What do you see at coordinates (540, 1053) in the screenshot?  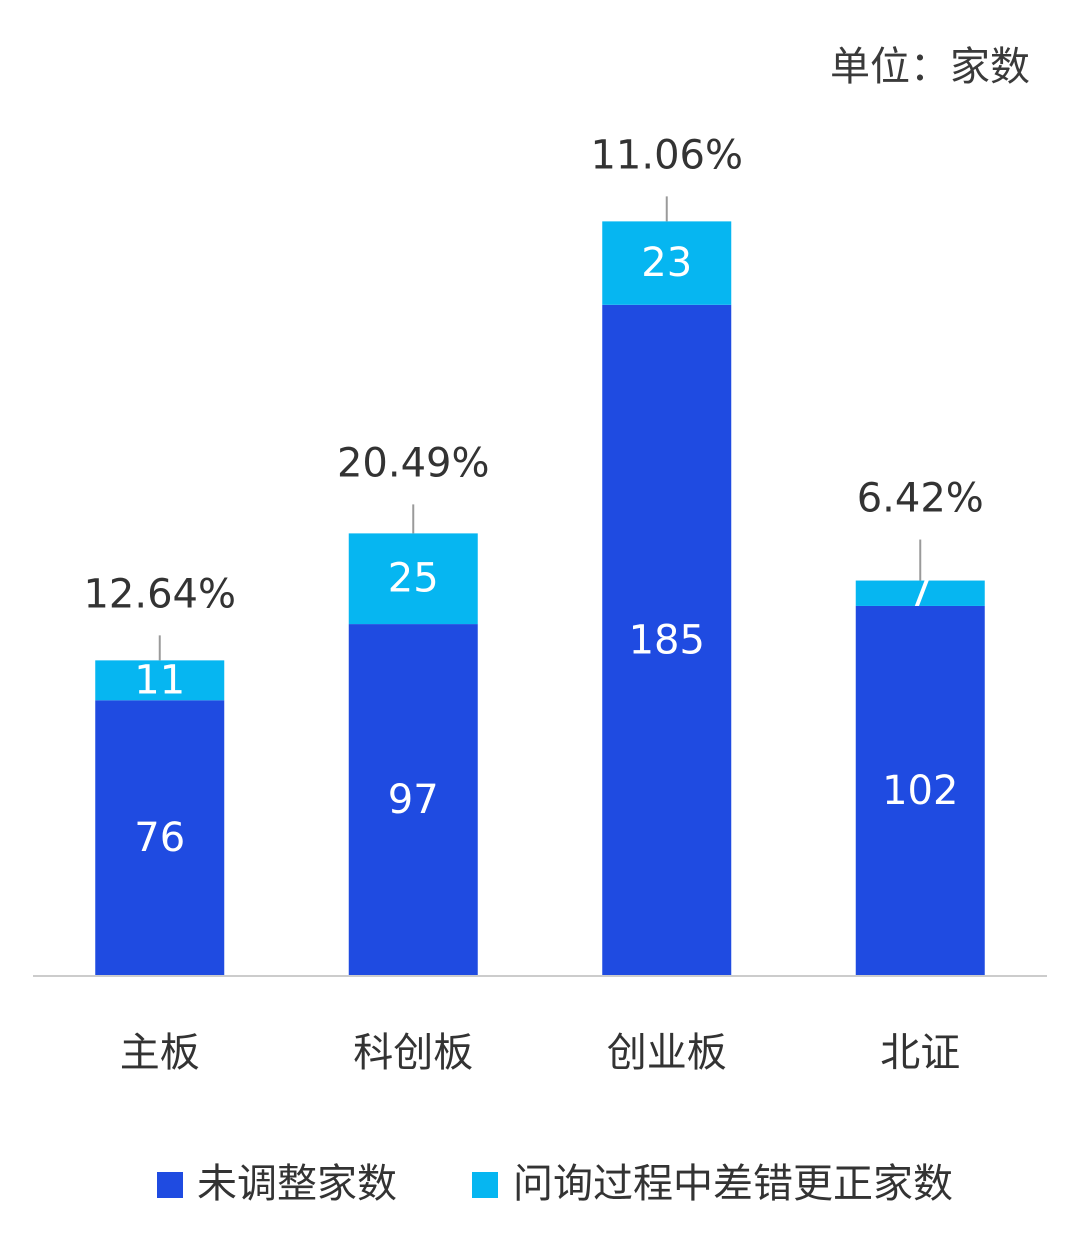 I see `category-labels-group: 主板 科创板 创业板 北证` at bounding box center [540, 1053].